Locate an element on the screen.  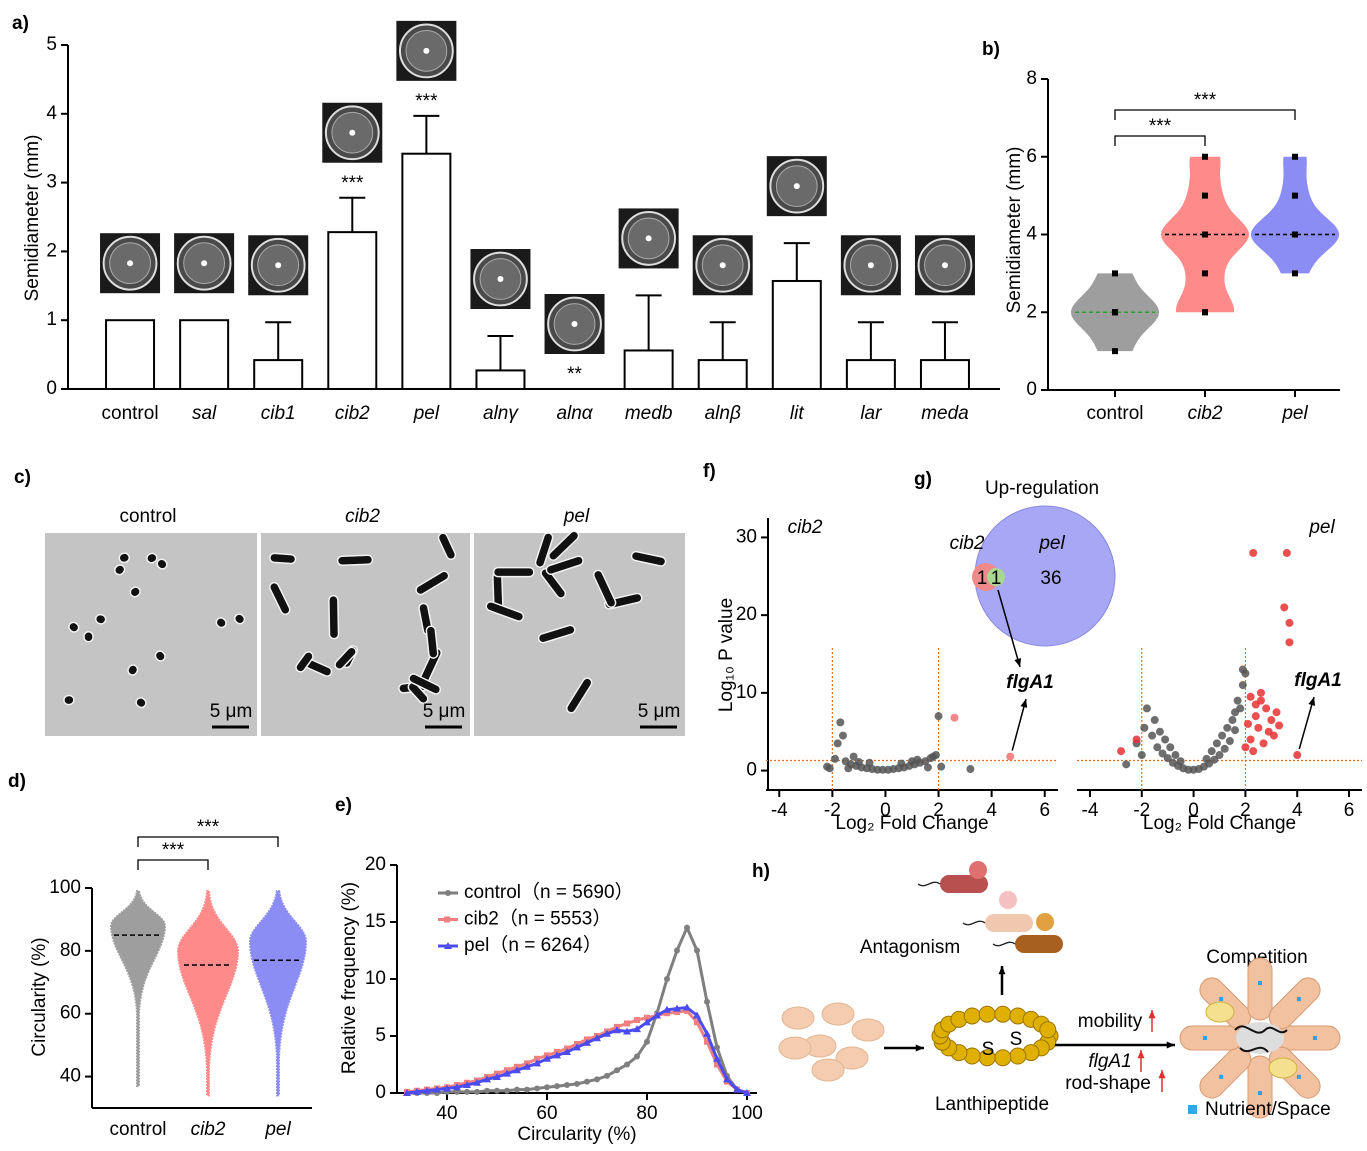
significance-bracket is located at coordinates (1160, 140).